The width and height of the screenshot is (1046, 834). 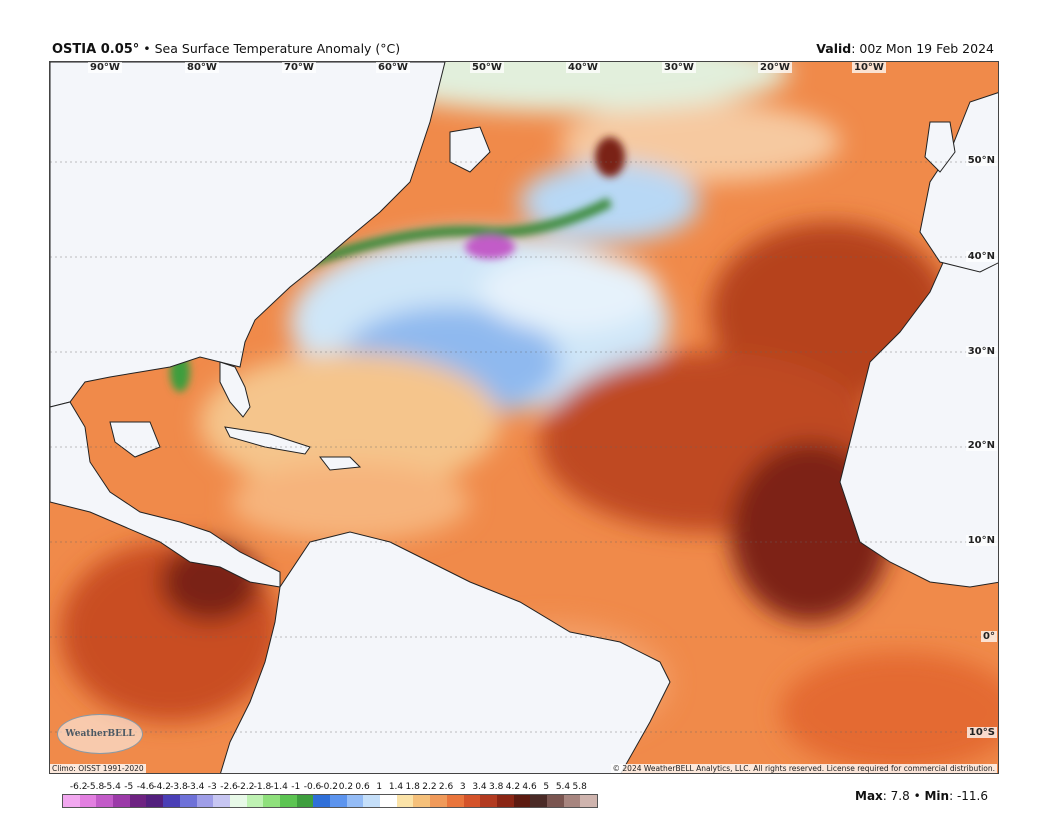 I want to click on colorbar-tick-label: 4.6, so click(x=529, y=787).